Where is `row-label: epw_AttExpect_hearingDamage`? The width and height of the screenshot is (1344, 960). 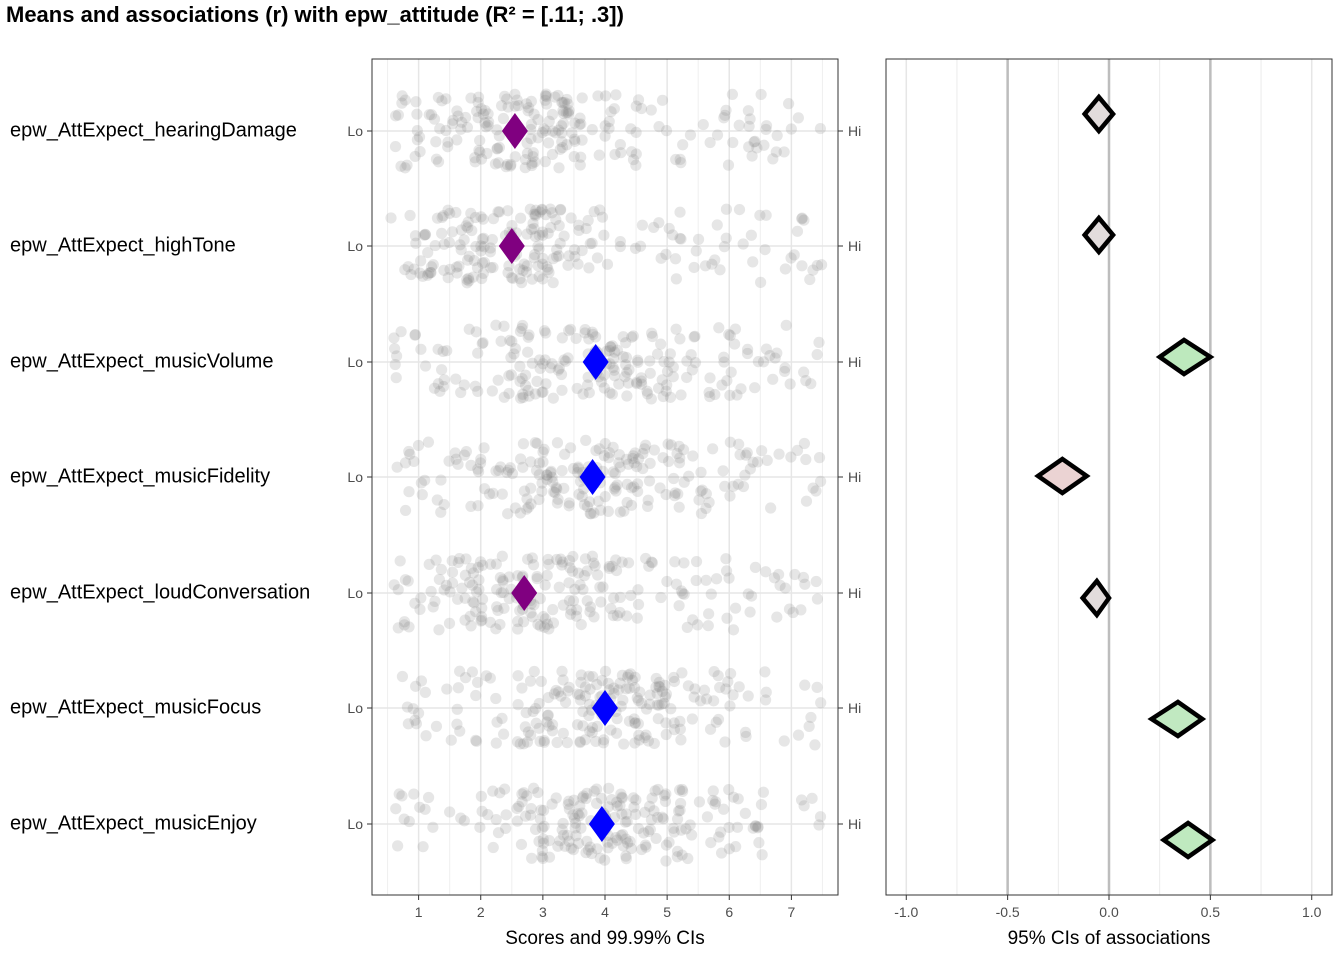 row-label: epw_AttExpect_hearingDamage is located at coordinates (153, 130).